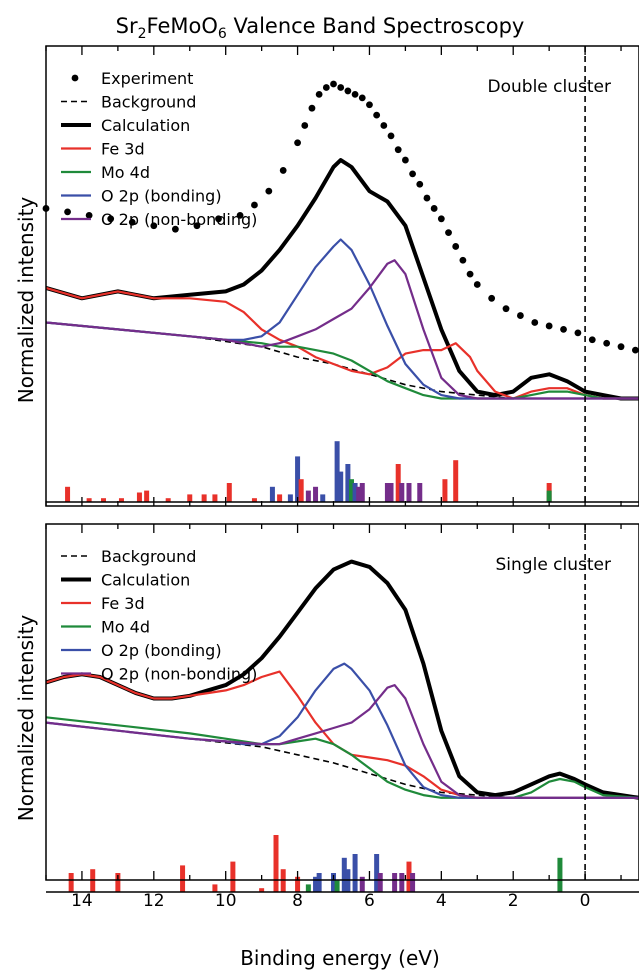 The image size is (639, 971). What do you see at coordinates (553, 565) in the screenshot?
I see `panel-annotation: Single cluster` at bounding box center [553, 565].